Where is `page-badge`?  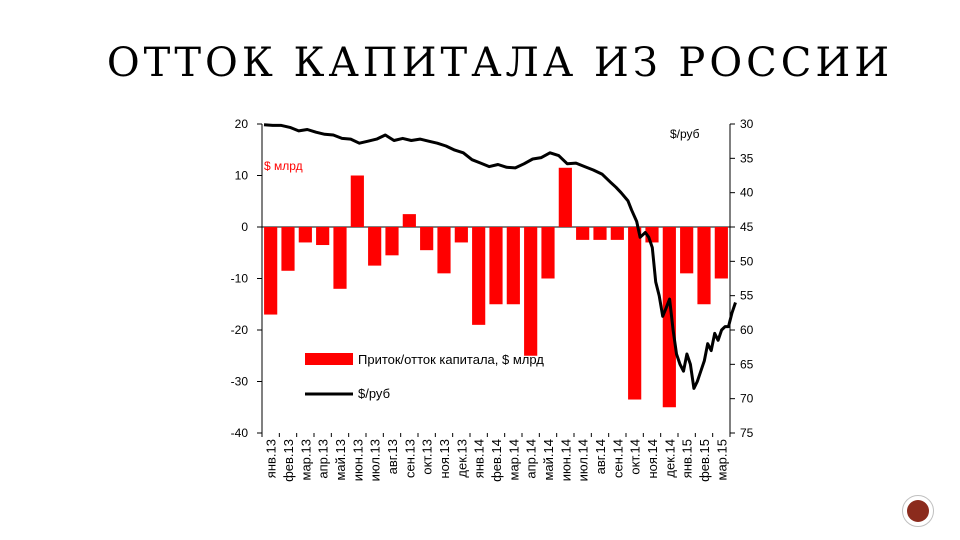
page-badge is located at coordinates (918, 511).